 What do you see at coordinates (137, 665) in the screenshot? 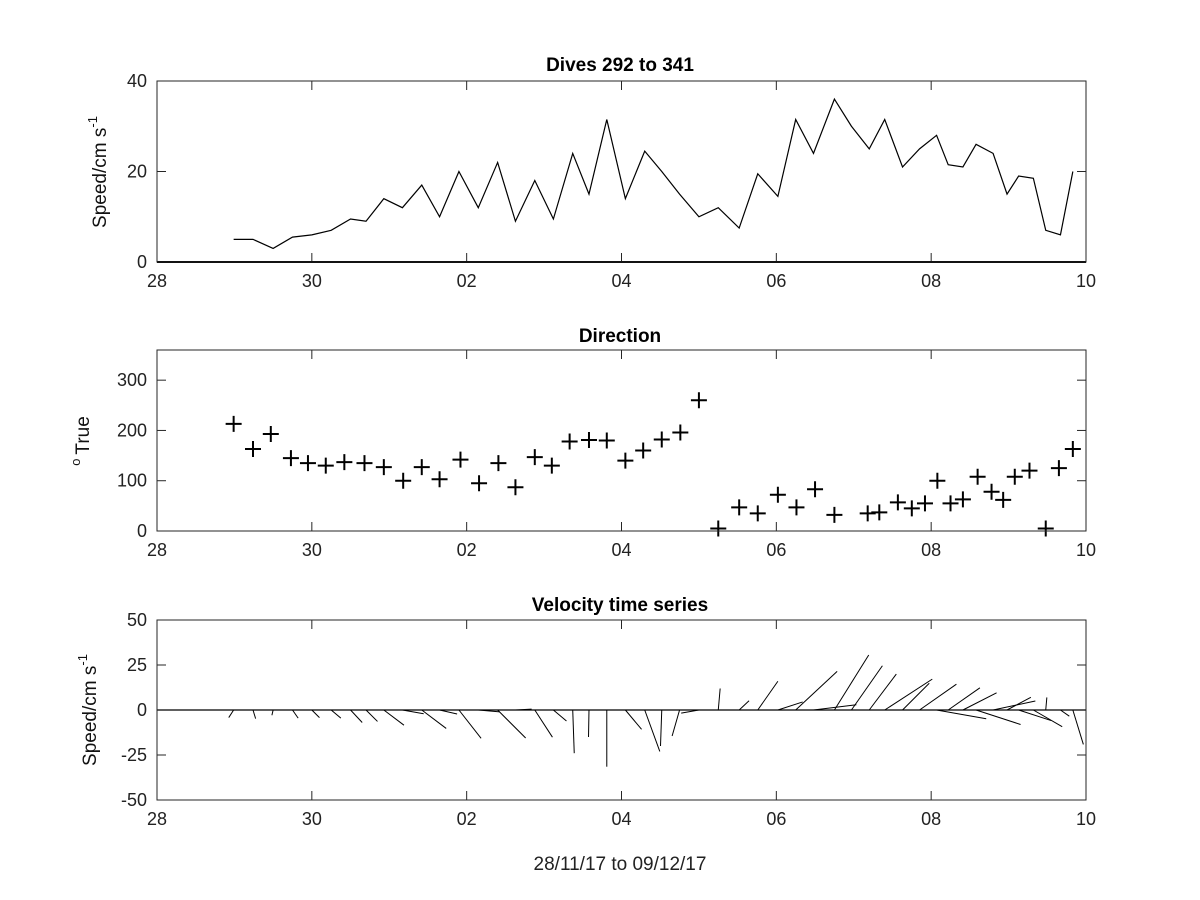
I see `y-tick-label: 25` at bounding box center [137, 665].